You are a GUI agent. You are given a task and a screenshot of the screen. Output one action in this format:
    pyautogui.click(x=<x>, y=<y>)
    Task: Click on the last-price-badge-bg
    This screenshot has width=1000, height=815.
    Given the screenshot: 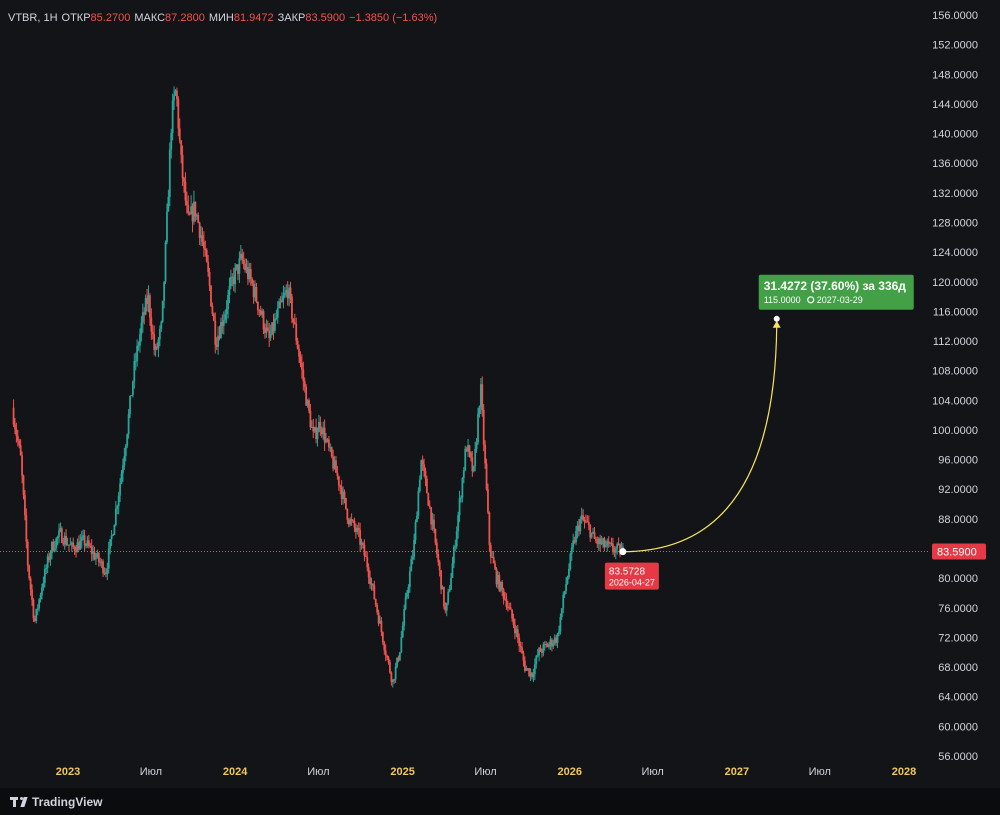 What is the action you would take?
    pyautogui.click(x=959, y=551)
    